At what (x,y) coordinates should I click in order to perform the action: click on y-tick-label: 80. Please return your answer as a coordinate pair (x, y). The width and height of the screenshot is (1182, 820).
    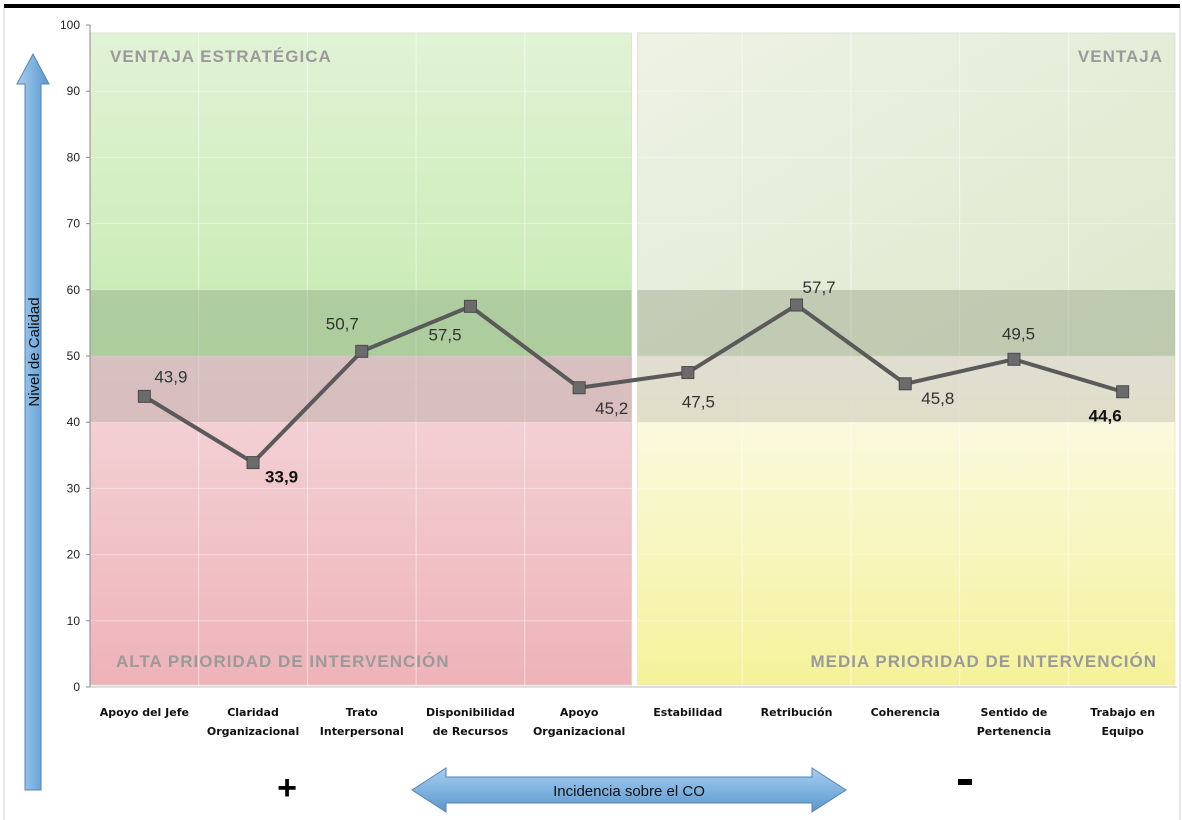
    Looking at the image, I should click on (74, 157).